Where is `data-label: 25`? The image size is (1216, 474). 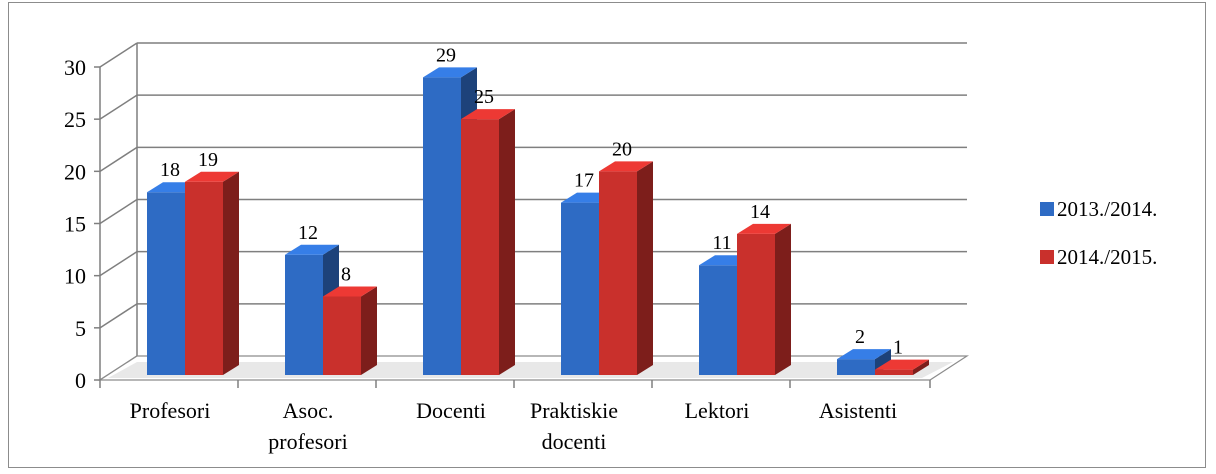 data-label: 25 is located at coordinates (484, 97).